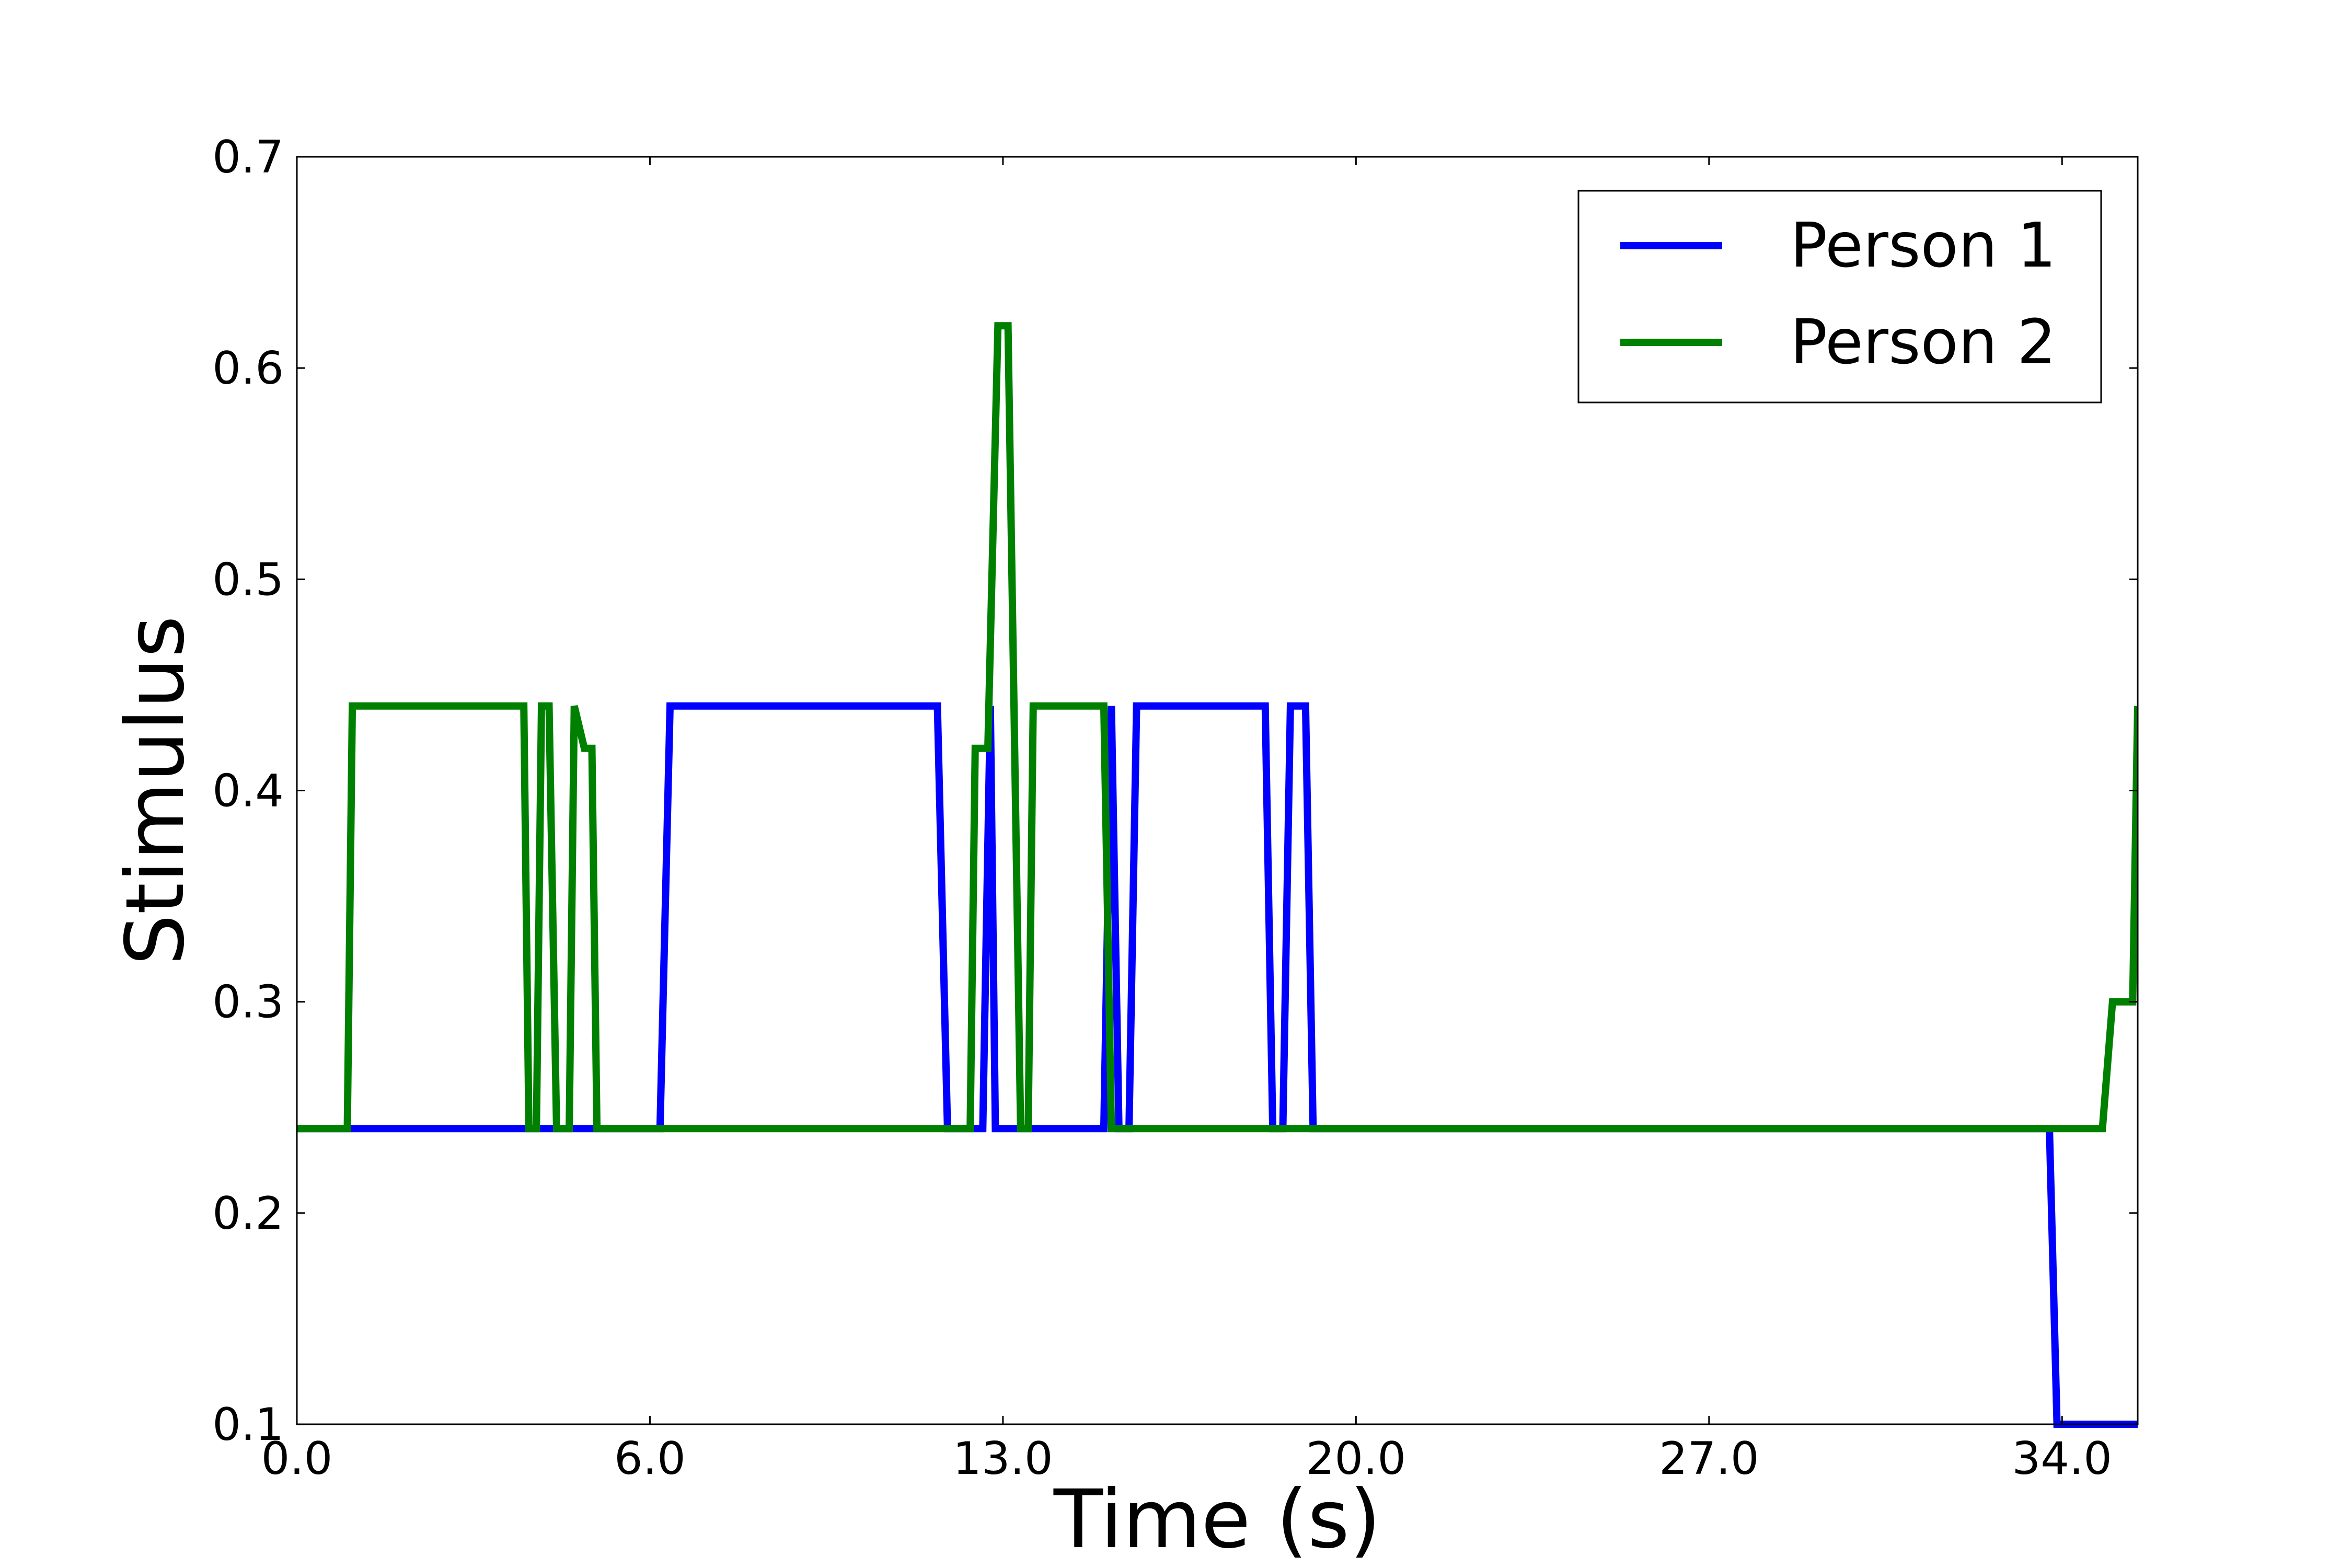 The width and height of the screenshot is (2352, 1568). What do you see at coordinates (2062, 1459) in the screenshot?
I see `x-tick-label: 34.0` at bounding box center [2062, 1459].